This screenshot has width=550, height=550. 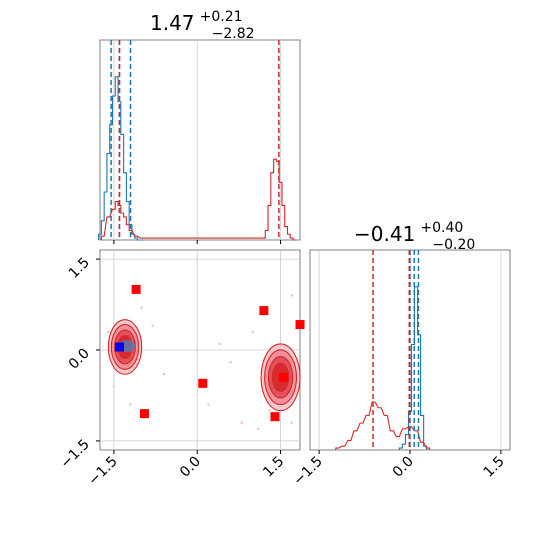 I want to click on joint-x-tick-label: −1.5, so click(x=102, y=471).